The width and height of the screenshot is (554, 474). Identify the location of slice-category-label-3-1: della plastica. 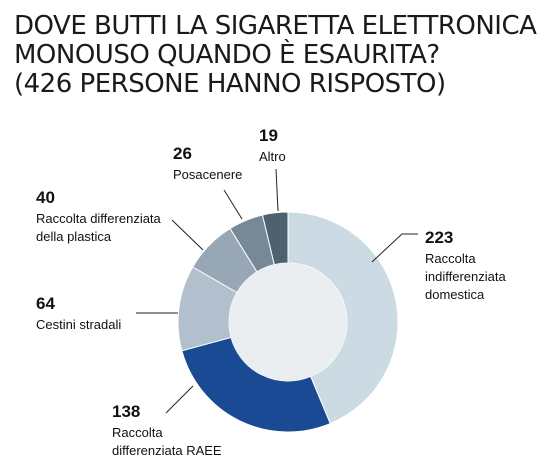
(74, 236).